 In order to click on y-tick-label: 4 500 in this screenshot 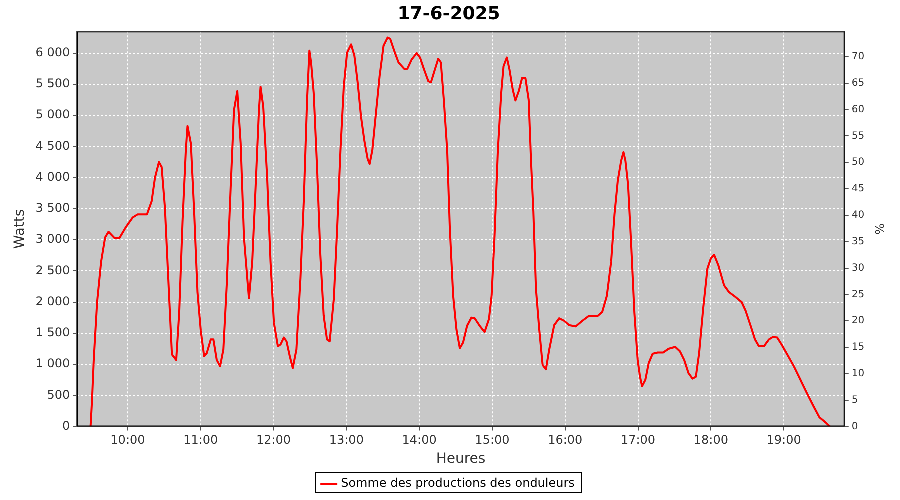, I will do `click(53, 145)`.